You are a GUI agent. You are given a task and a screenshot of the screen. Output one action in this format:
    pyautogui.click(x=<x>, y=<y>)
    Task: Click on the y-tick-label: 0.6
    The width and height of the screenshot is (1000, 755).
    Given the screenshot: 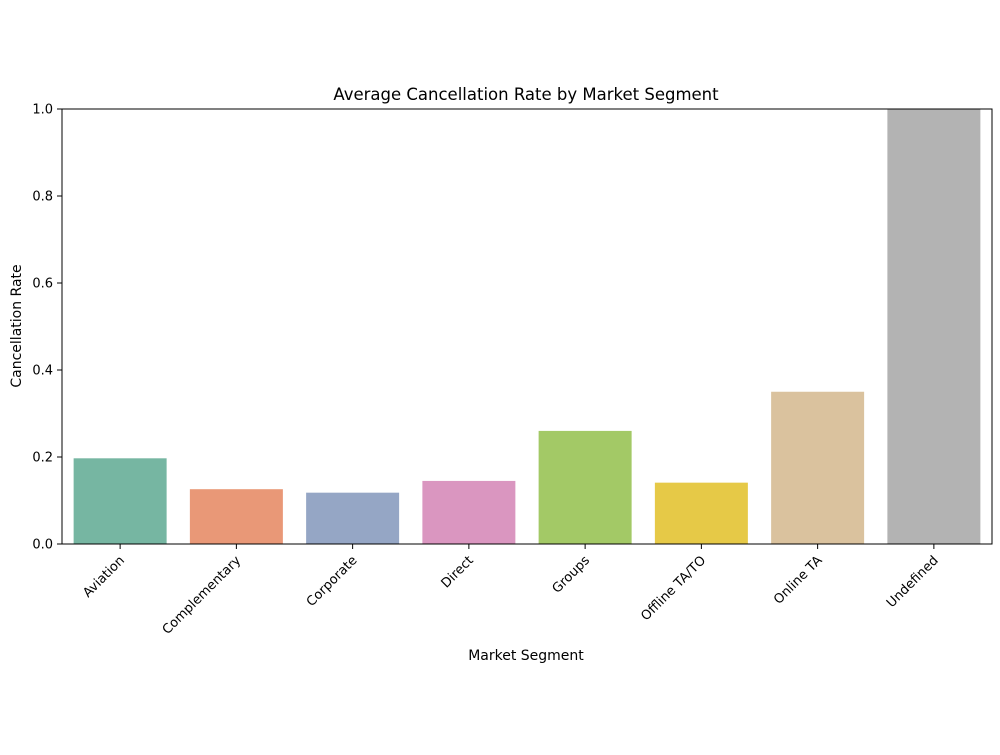 What is the action you would take?
    pyautogui.click(x=42, y=284)
    